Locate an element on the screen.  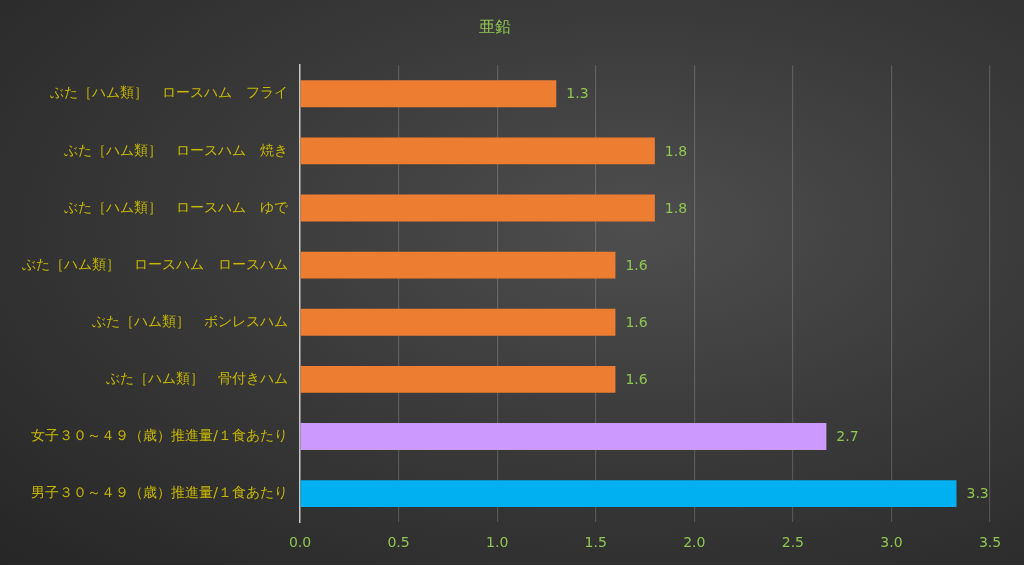
x-tick-label: 0.5 is located at coordinates (398, 542).